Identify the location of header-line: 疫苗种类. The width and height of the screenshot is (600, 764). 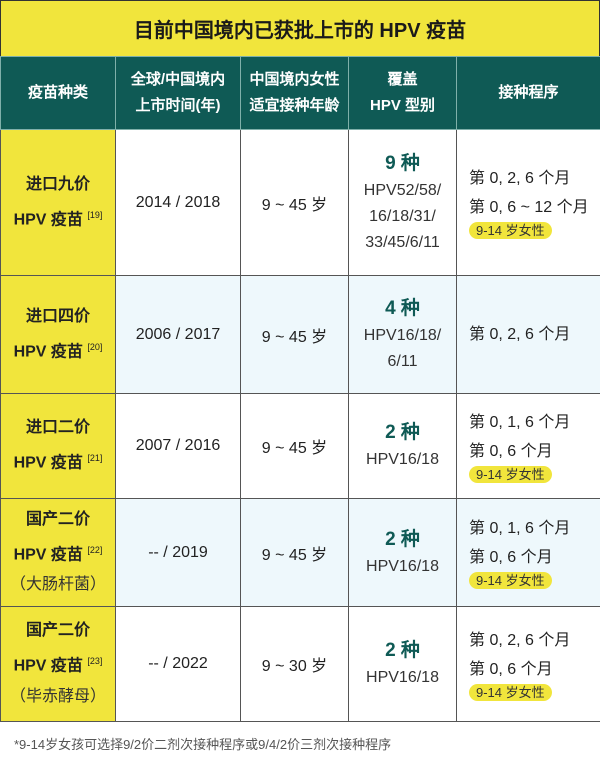
(57, 92).